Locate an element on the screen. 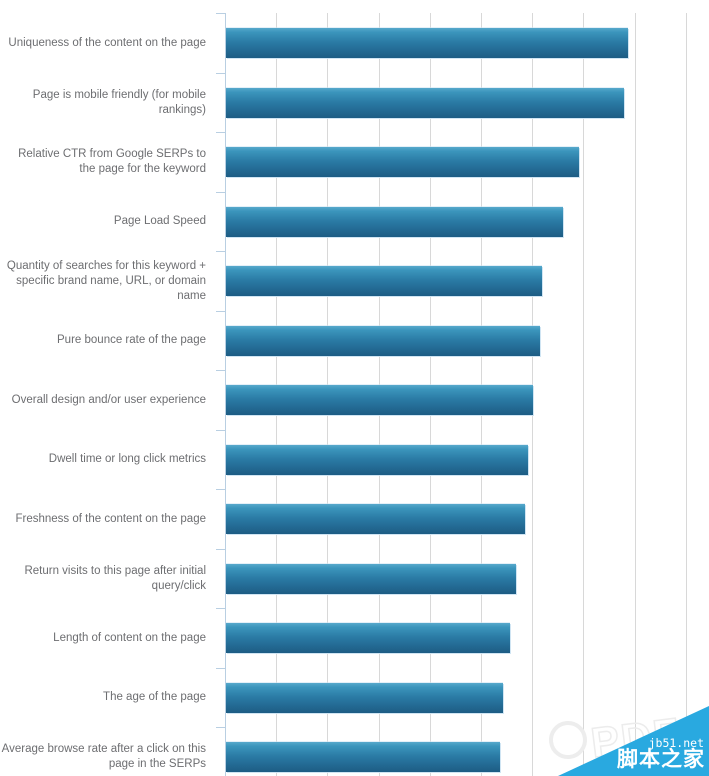 This screenshot has width=709, height=776. category-label: Length of content on the page is located at coordinates (129, 637).